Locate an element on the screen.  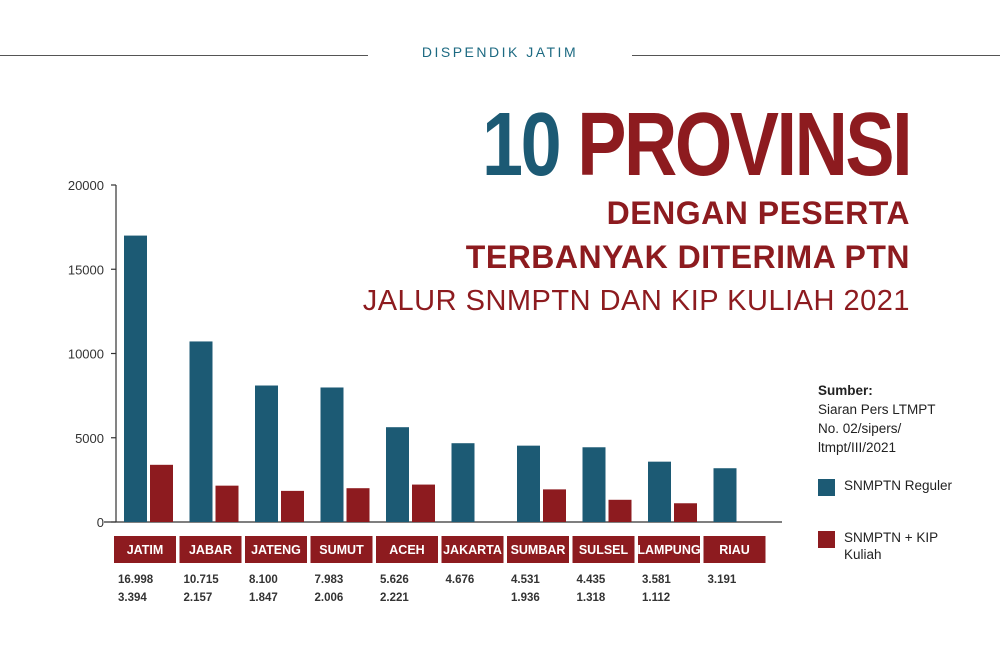
publisher-name: DISPENDIK JATIM is located at coordinates (500, 52).